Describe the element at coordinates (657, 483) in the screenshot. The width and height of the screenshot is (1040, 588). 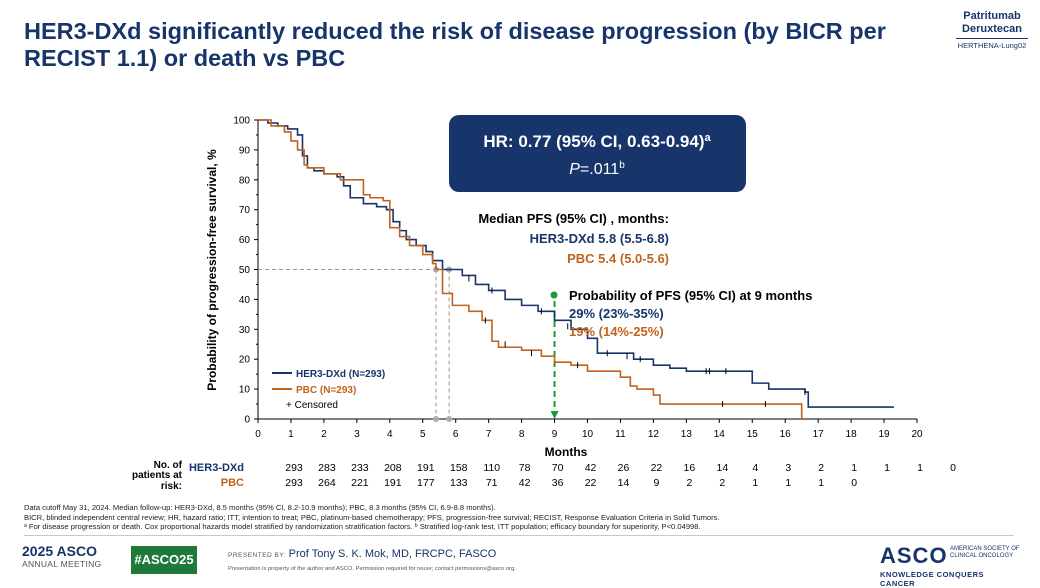
I see `risk-pbc-cell: 9` at that location.